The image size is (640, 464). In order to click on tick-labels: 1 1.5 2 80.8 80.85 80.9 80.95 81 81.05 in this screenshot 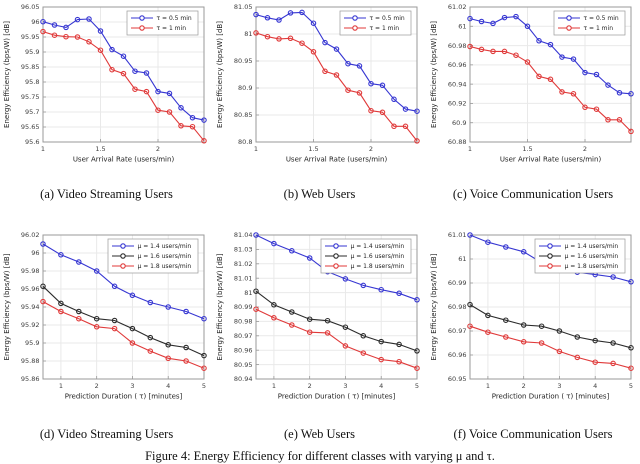, I will do `click(303, 78)`.